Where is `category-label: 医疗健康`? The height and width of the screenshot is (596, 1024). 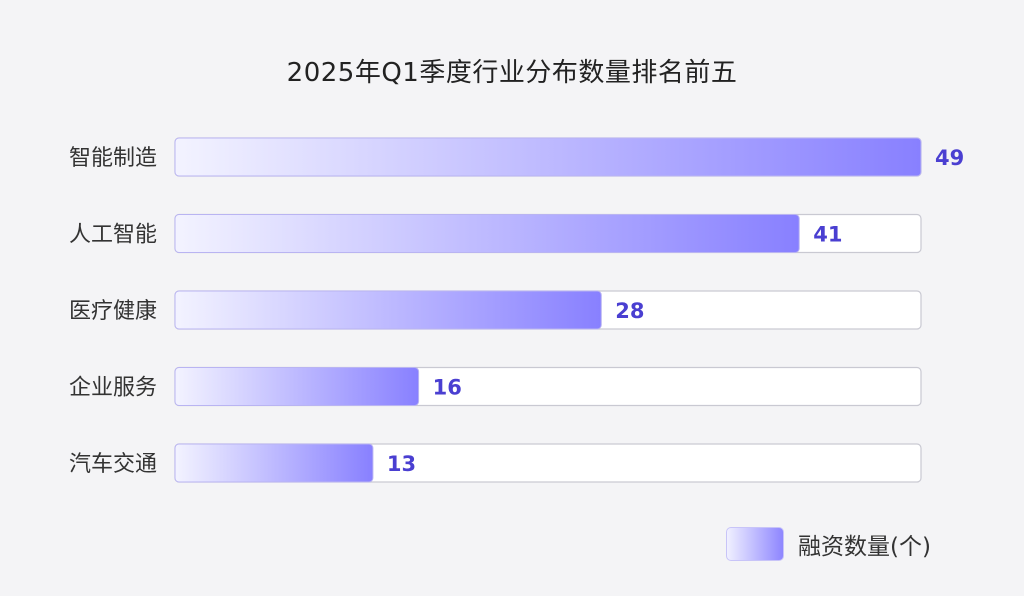
category-label: 医疗健康 is located at coordinates (113, 311).